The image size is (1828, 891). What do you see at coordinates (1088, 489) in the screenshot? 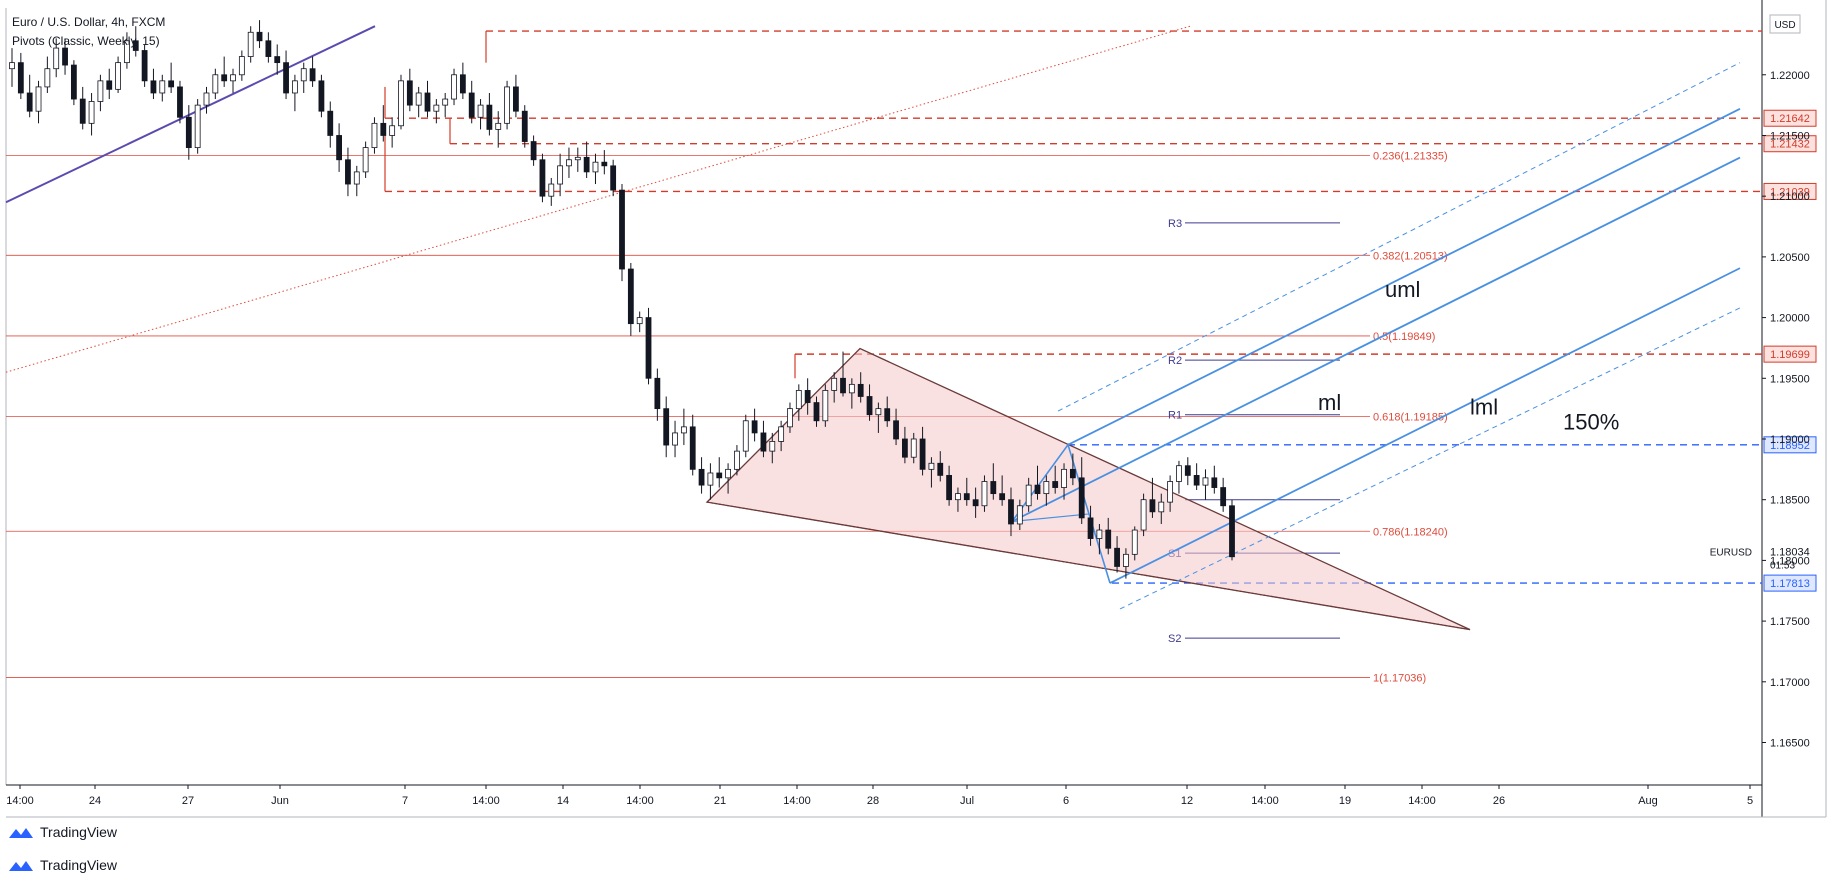
I see `triangle-pattern` at bounding box center [1088, 489].